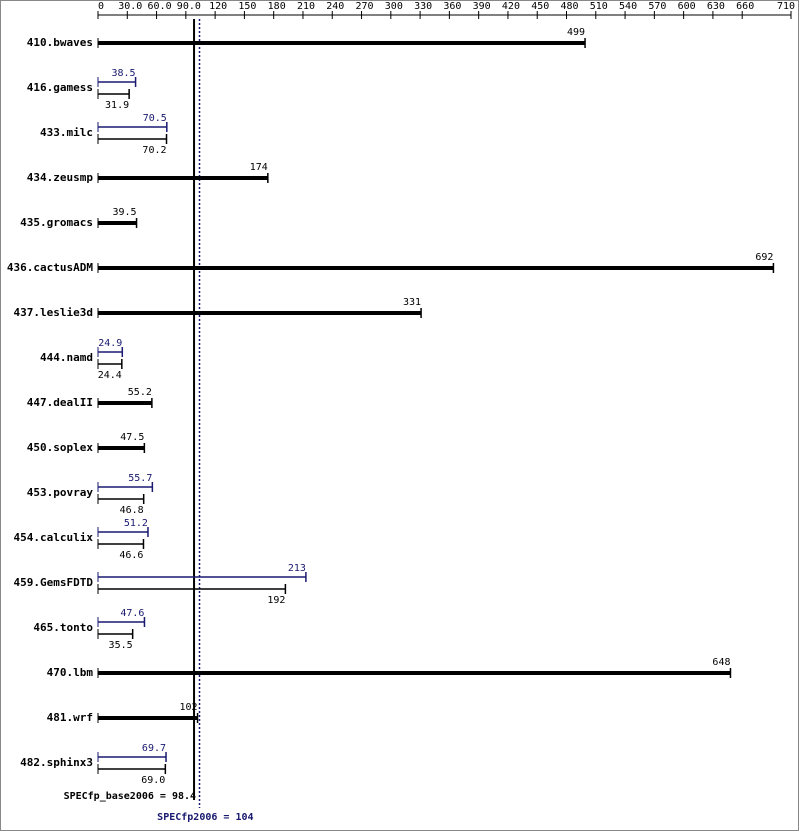  What do you see at coordinates (247, 6) in the screenshot?
I see `x-tick-label: 150` at bounding box center [247, 6].